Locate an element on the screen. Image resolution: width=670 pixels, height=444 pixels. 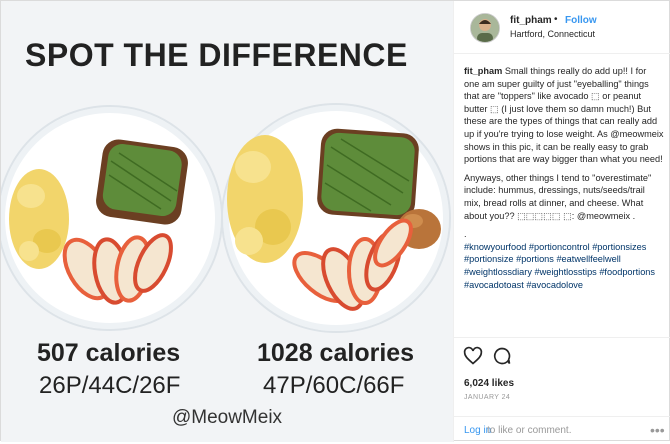
header-username: fit_pham is located at coordinates (531, 20).